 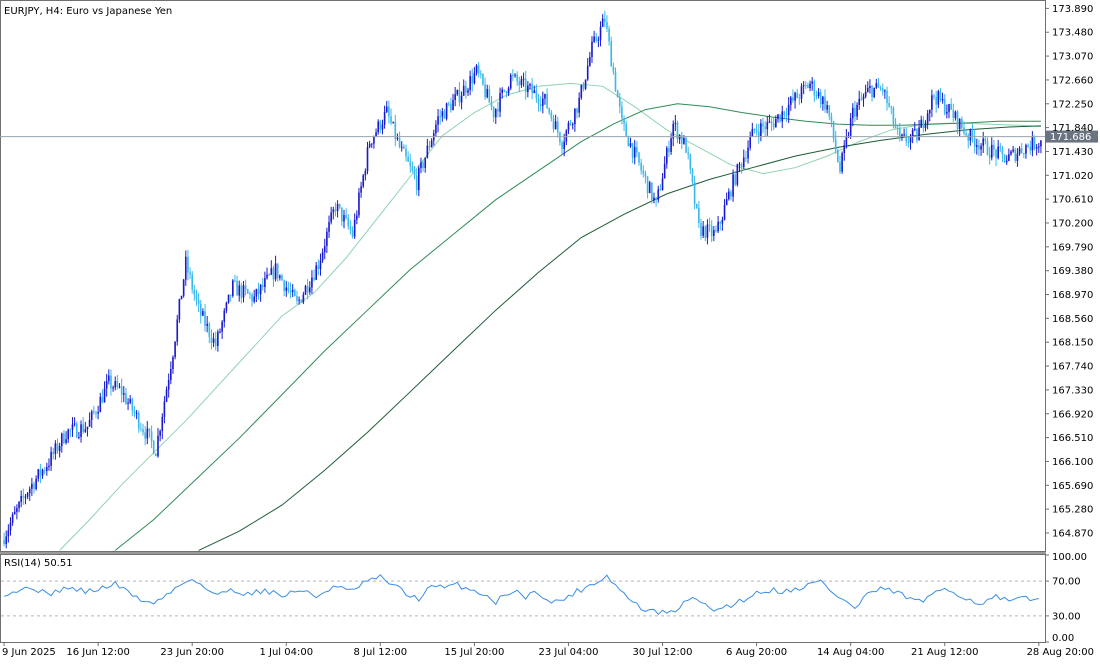 I want to click on time-tick-label: 1 Jul 04:00, so click(x=286, y=652).